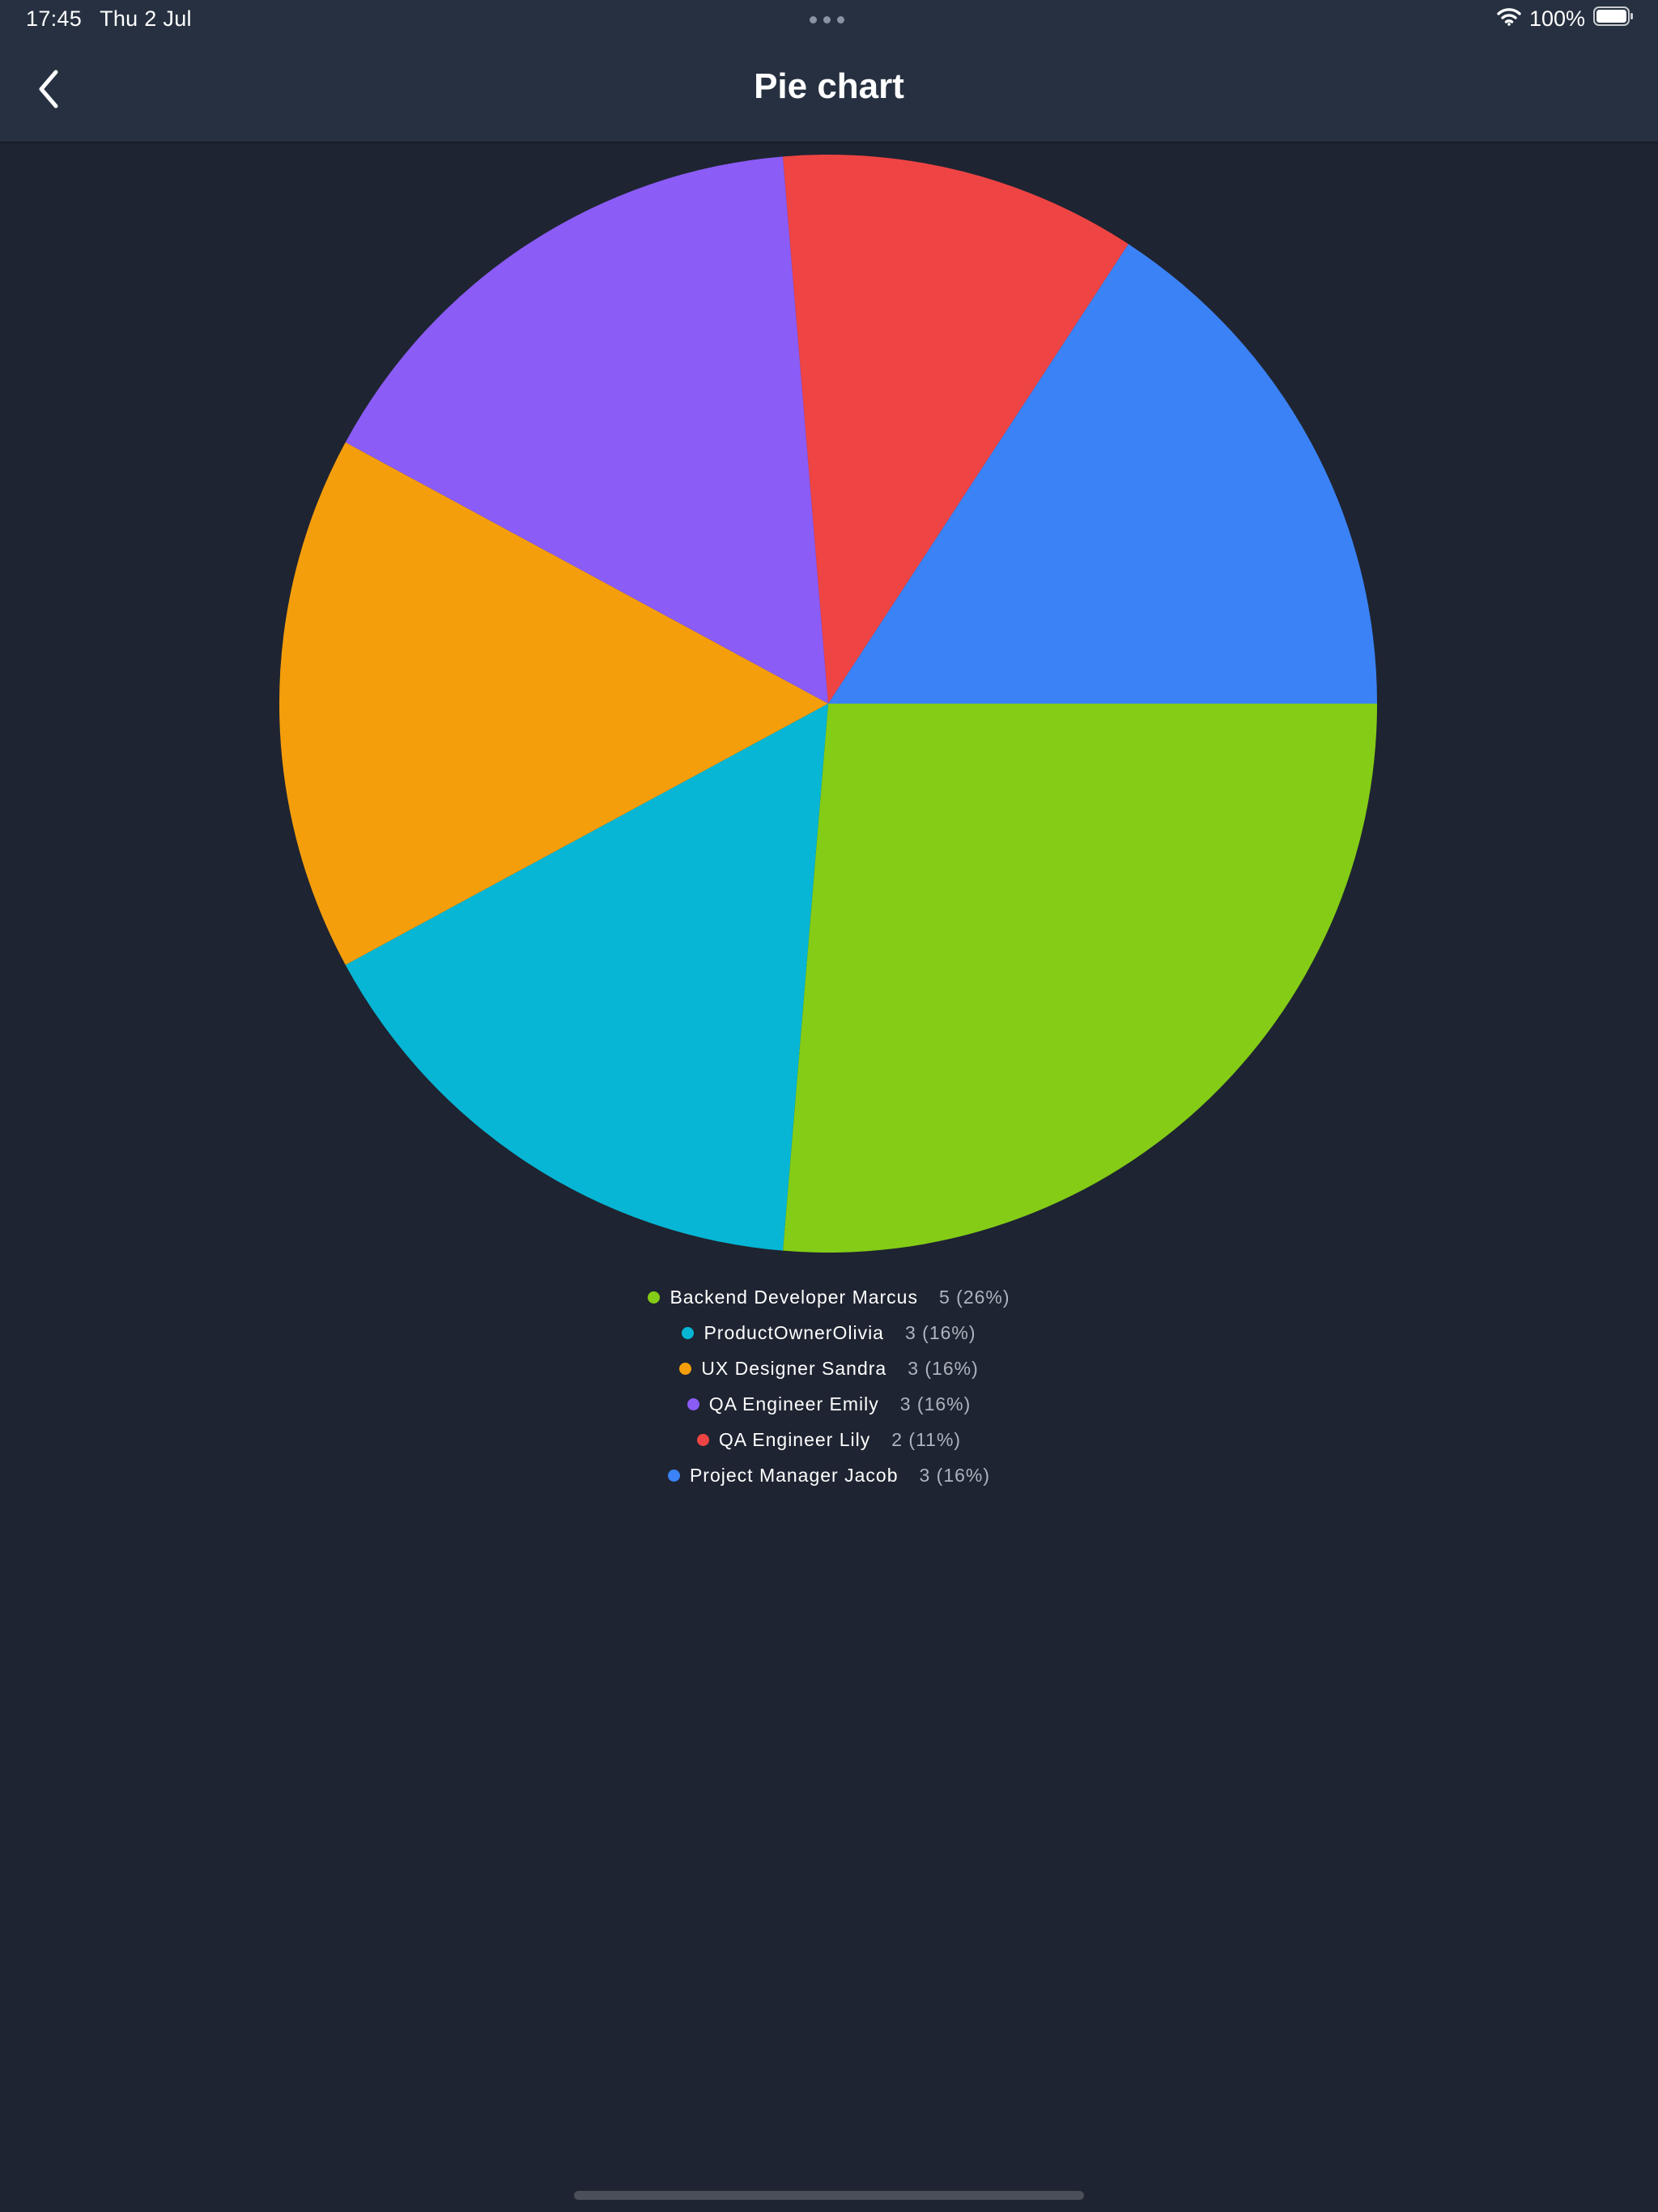  I want to click on chevron-left-icon, so click(48, 89).